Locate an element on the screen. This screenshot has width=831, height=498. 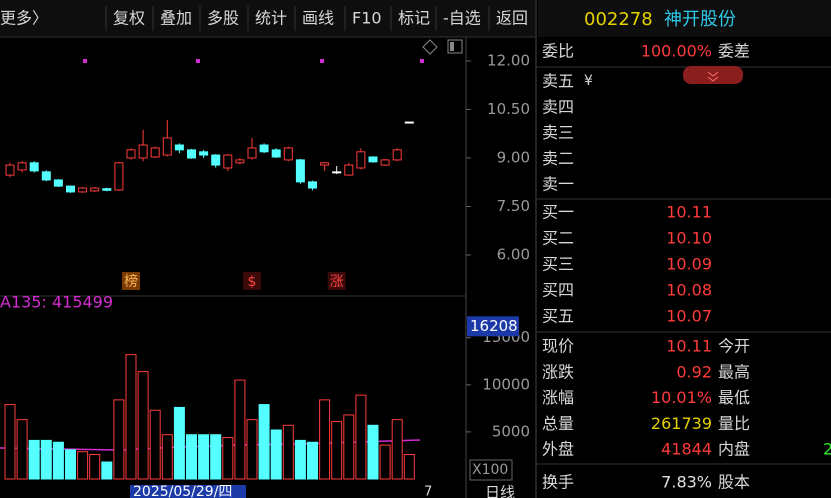
diamond-icon is located at coordinates (430, 47).